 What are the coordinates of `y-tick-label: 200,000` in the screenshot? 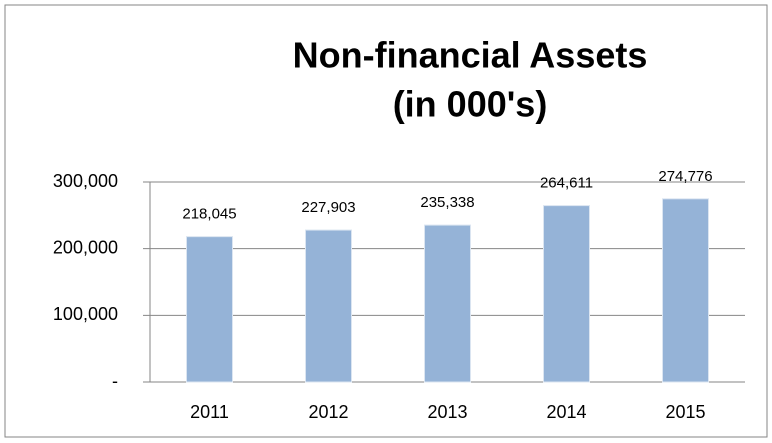 It's located at (85, 247).